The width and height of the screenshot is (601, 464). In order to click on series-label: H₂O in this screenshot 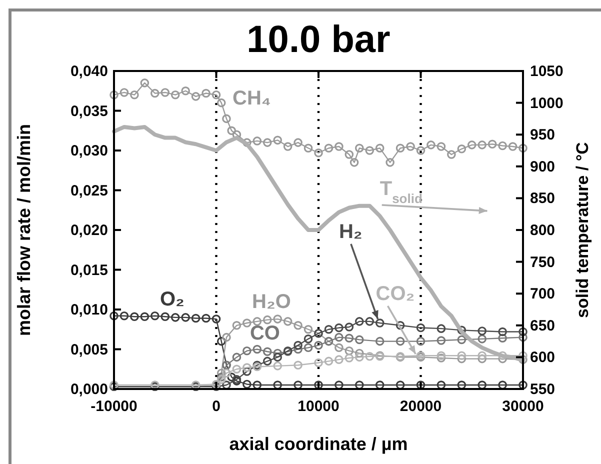, I will do `click(271, 301)`.